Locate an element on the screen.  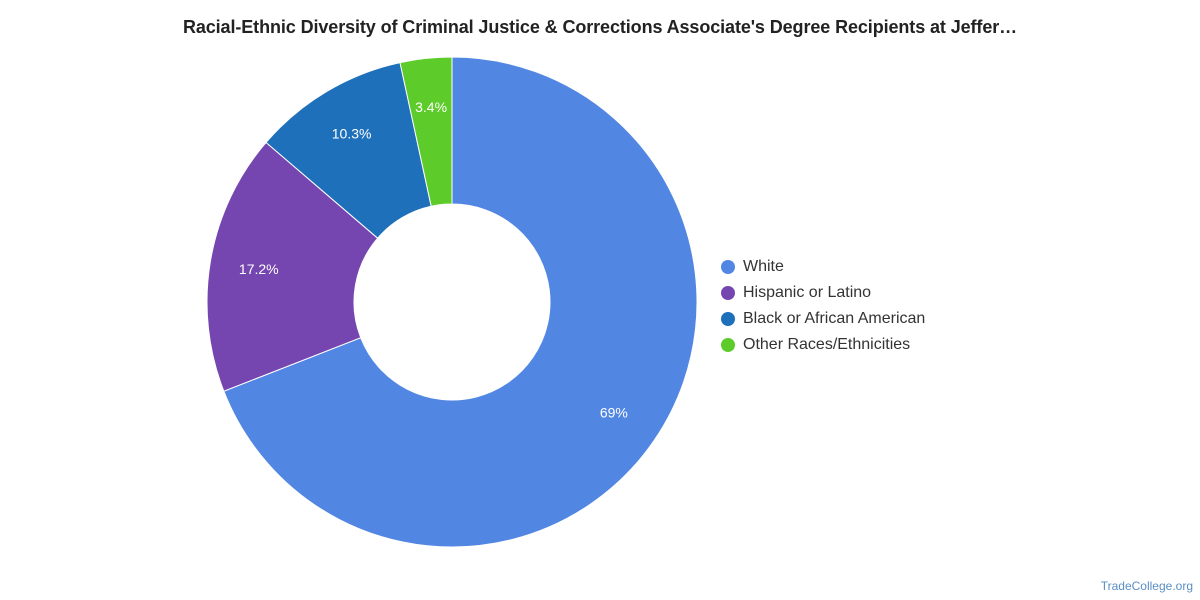
slice-hispanic-or-latino is located at coordinates (292, 266).